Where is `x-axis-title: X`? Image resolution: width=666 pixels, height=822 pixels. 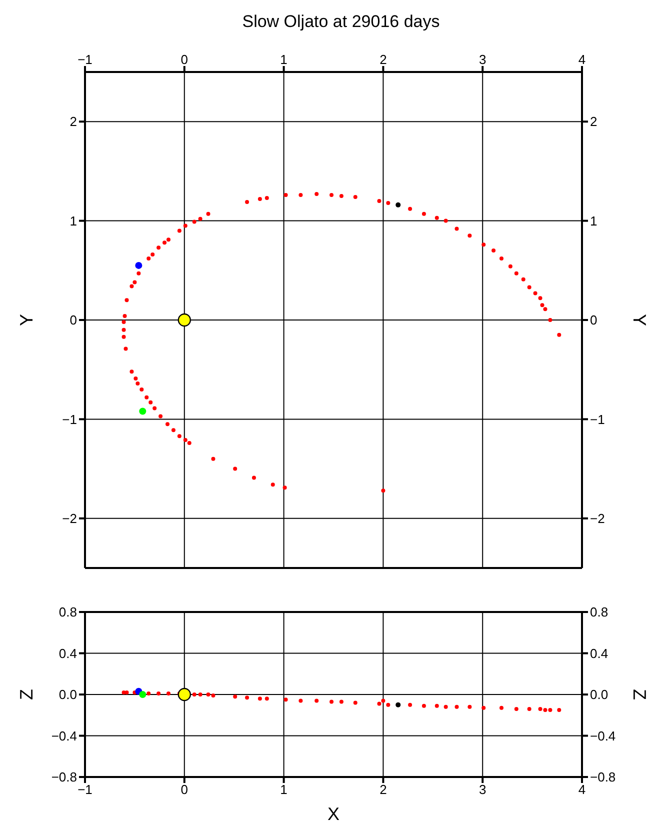 x-axis-title: X is located at coordinates (333, 813).